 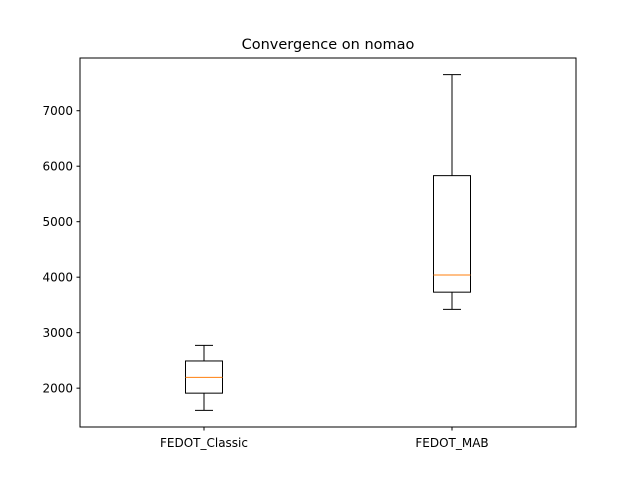 What do you see at coordinates (57, 167) in the screenshot?
I see `y-tick-label: 6000` at bounding box center [57, 167].